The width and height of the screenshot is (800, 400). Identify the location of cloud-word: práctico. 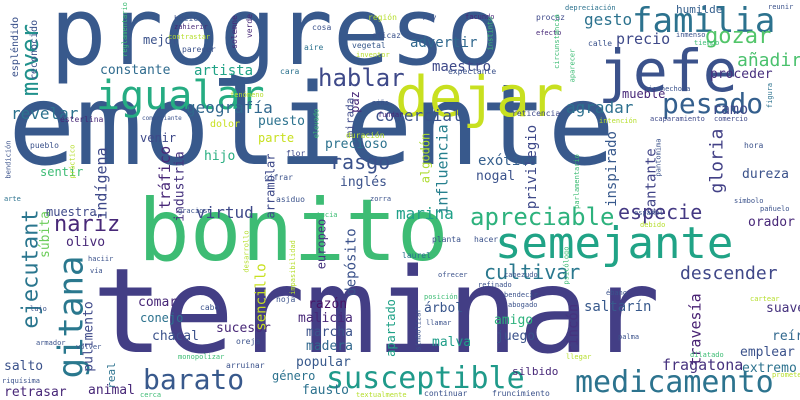
(72, 161).